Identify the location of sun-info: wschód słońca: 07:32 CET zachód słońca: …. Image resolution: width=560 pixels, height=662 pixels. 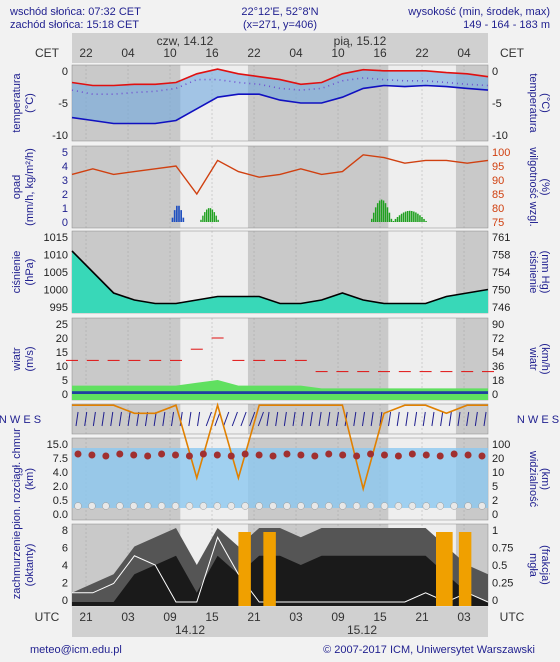
(75, 19).